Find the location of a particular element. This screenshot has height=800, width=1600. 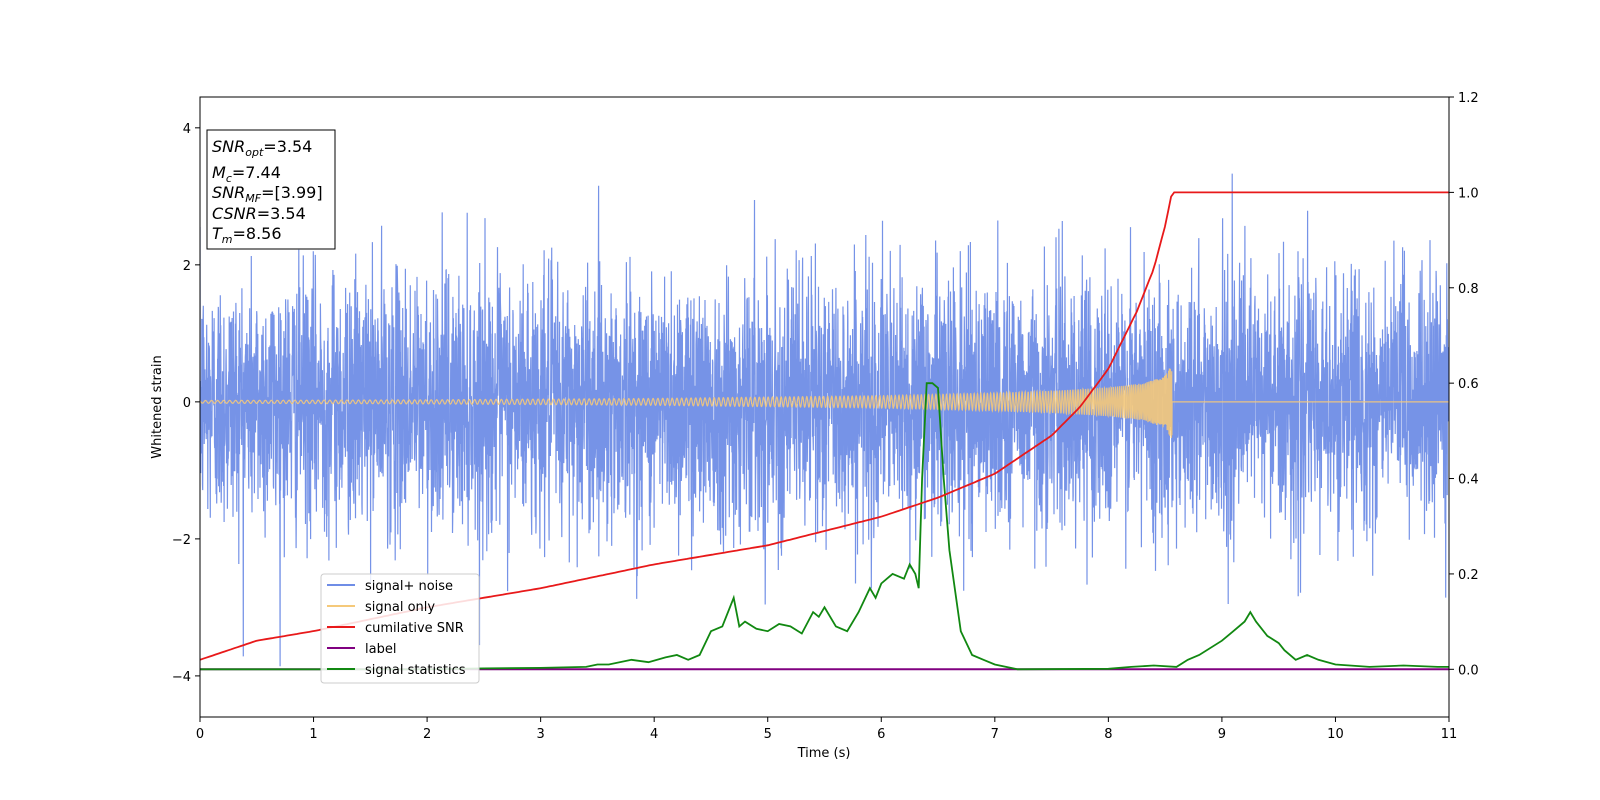

info-snr-mf: SNRMF=[3.99] is located at coordinates (267, 194).